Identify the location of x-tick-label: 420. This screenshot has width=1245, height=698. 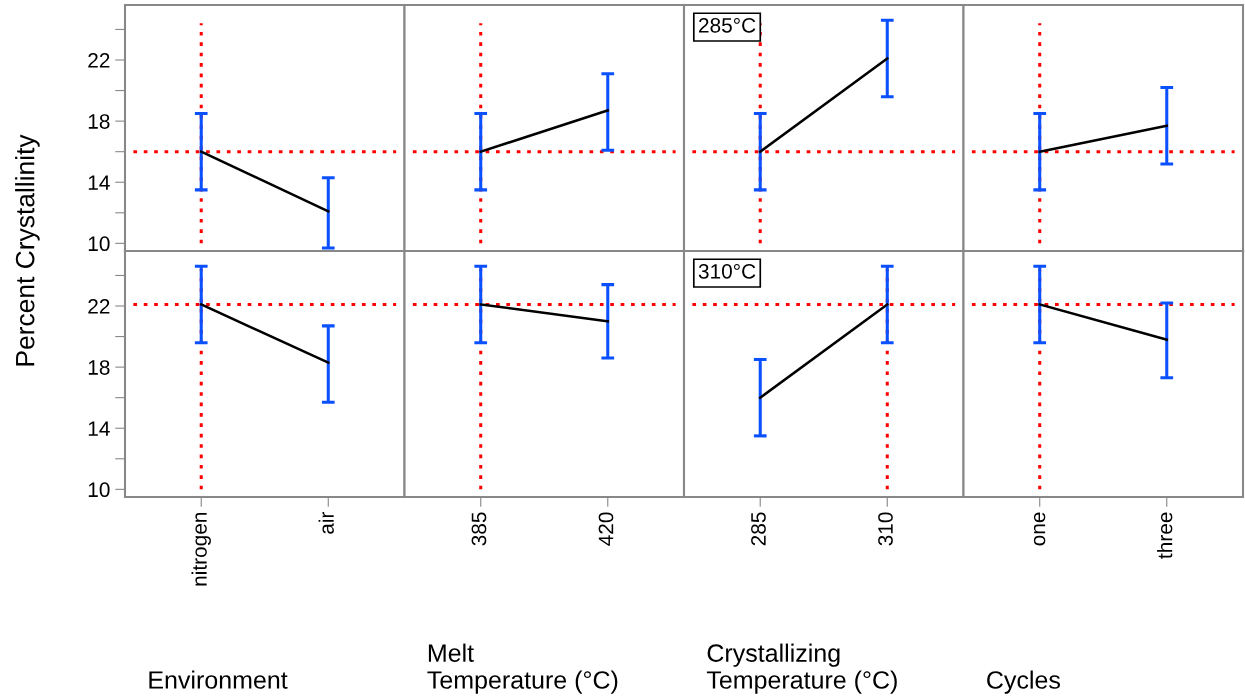
(606, 529).